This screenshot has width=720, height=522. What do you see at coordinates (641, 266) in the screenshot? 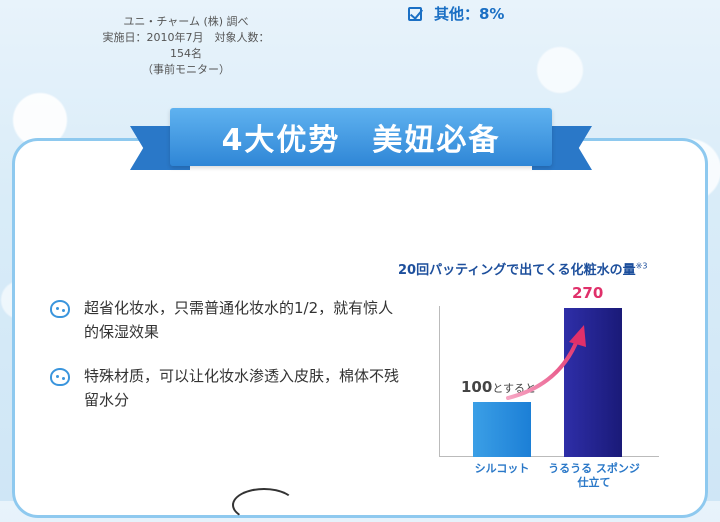
I see `chart-title-note: ※3` at bounding box center [641, 266].